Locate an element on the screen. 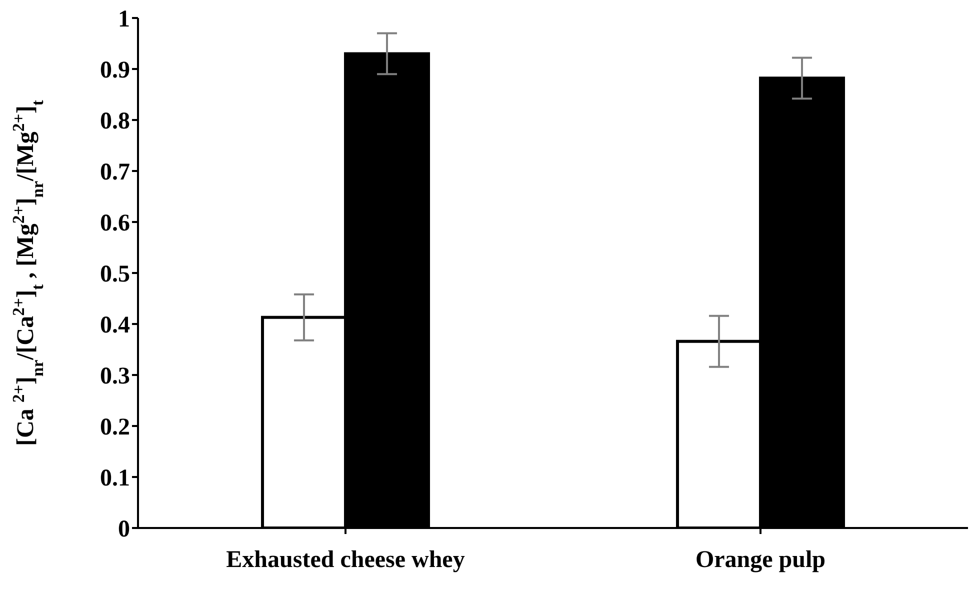 This screenshot has height=607, width=976. y-tick-label: 0.7 is located at coordinates (115, 173).